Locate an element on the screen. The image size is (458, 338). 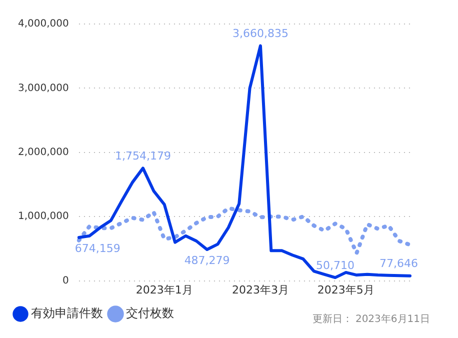
y-tick-label: 2,000,000 is located at coordinates (43, 152).